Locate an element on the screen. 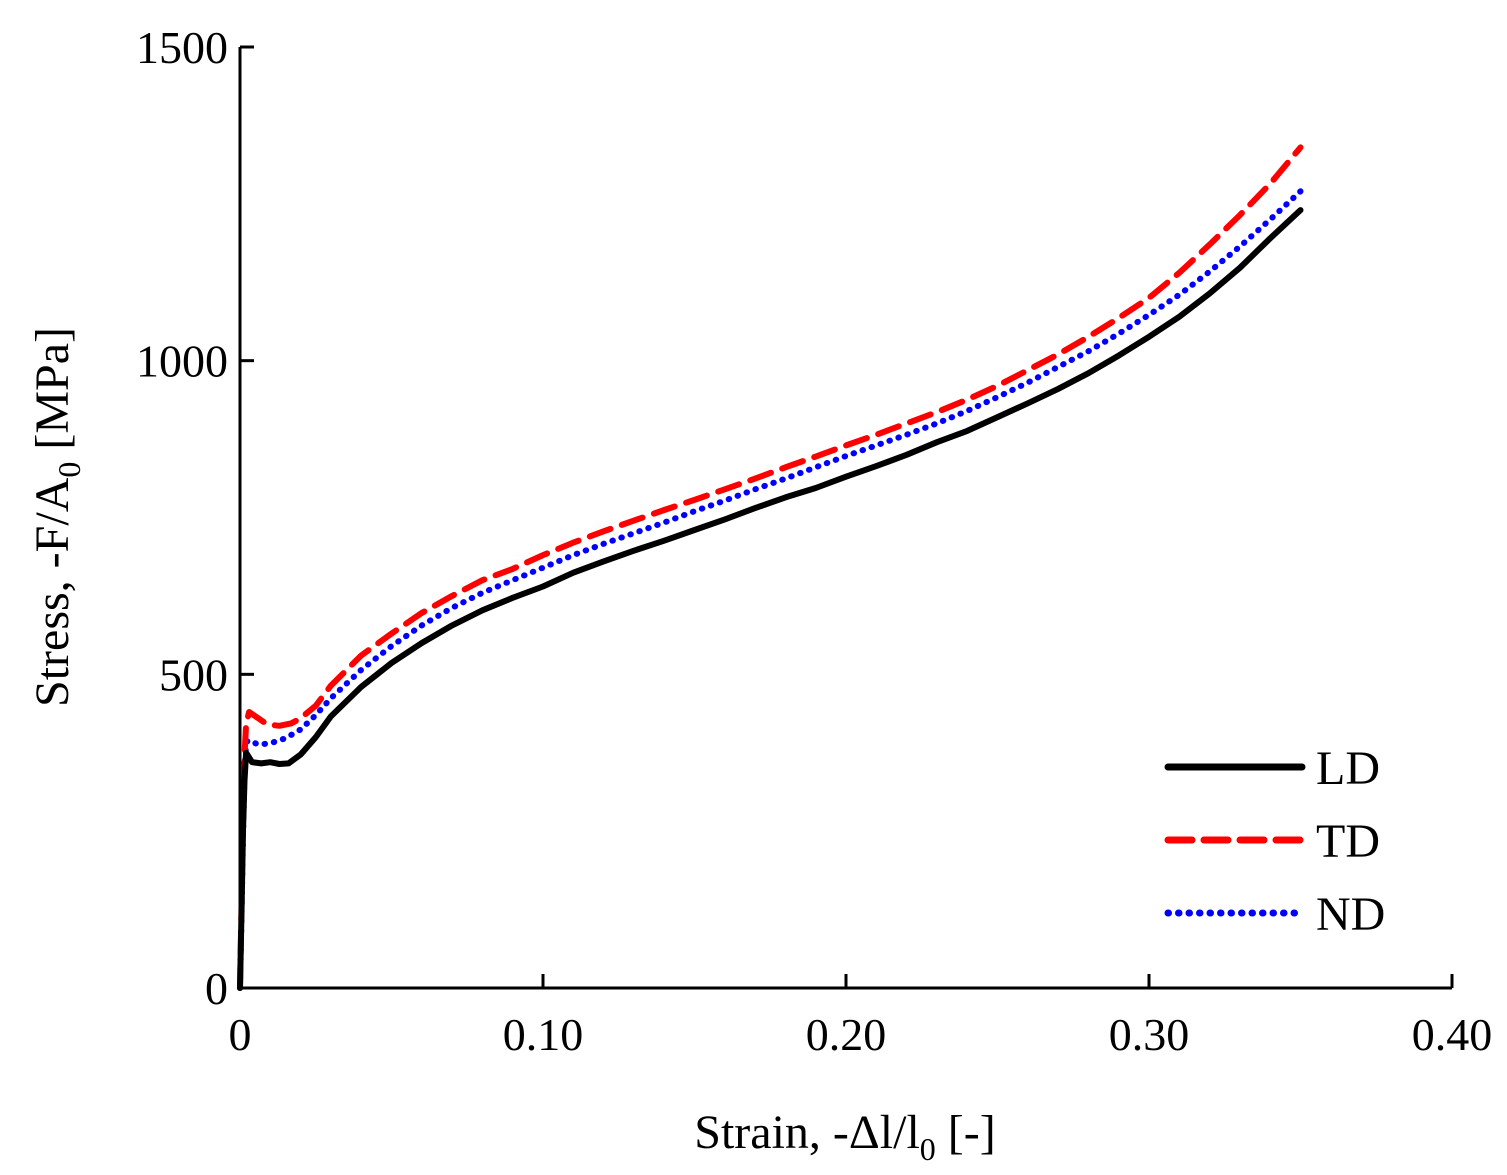  y-tick-label: 500 is located at coordinates (193, 674).